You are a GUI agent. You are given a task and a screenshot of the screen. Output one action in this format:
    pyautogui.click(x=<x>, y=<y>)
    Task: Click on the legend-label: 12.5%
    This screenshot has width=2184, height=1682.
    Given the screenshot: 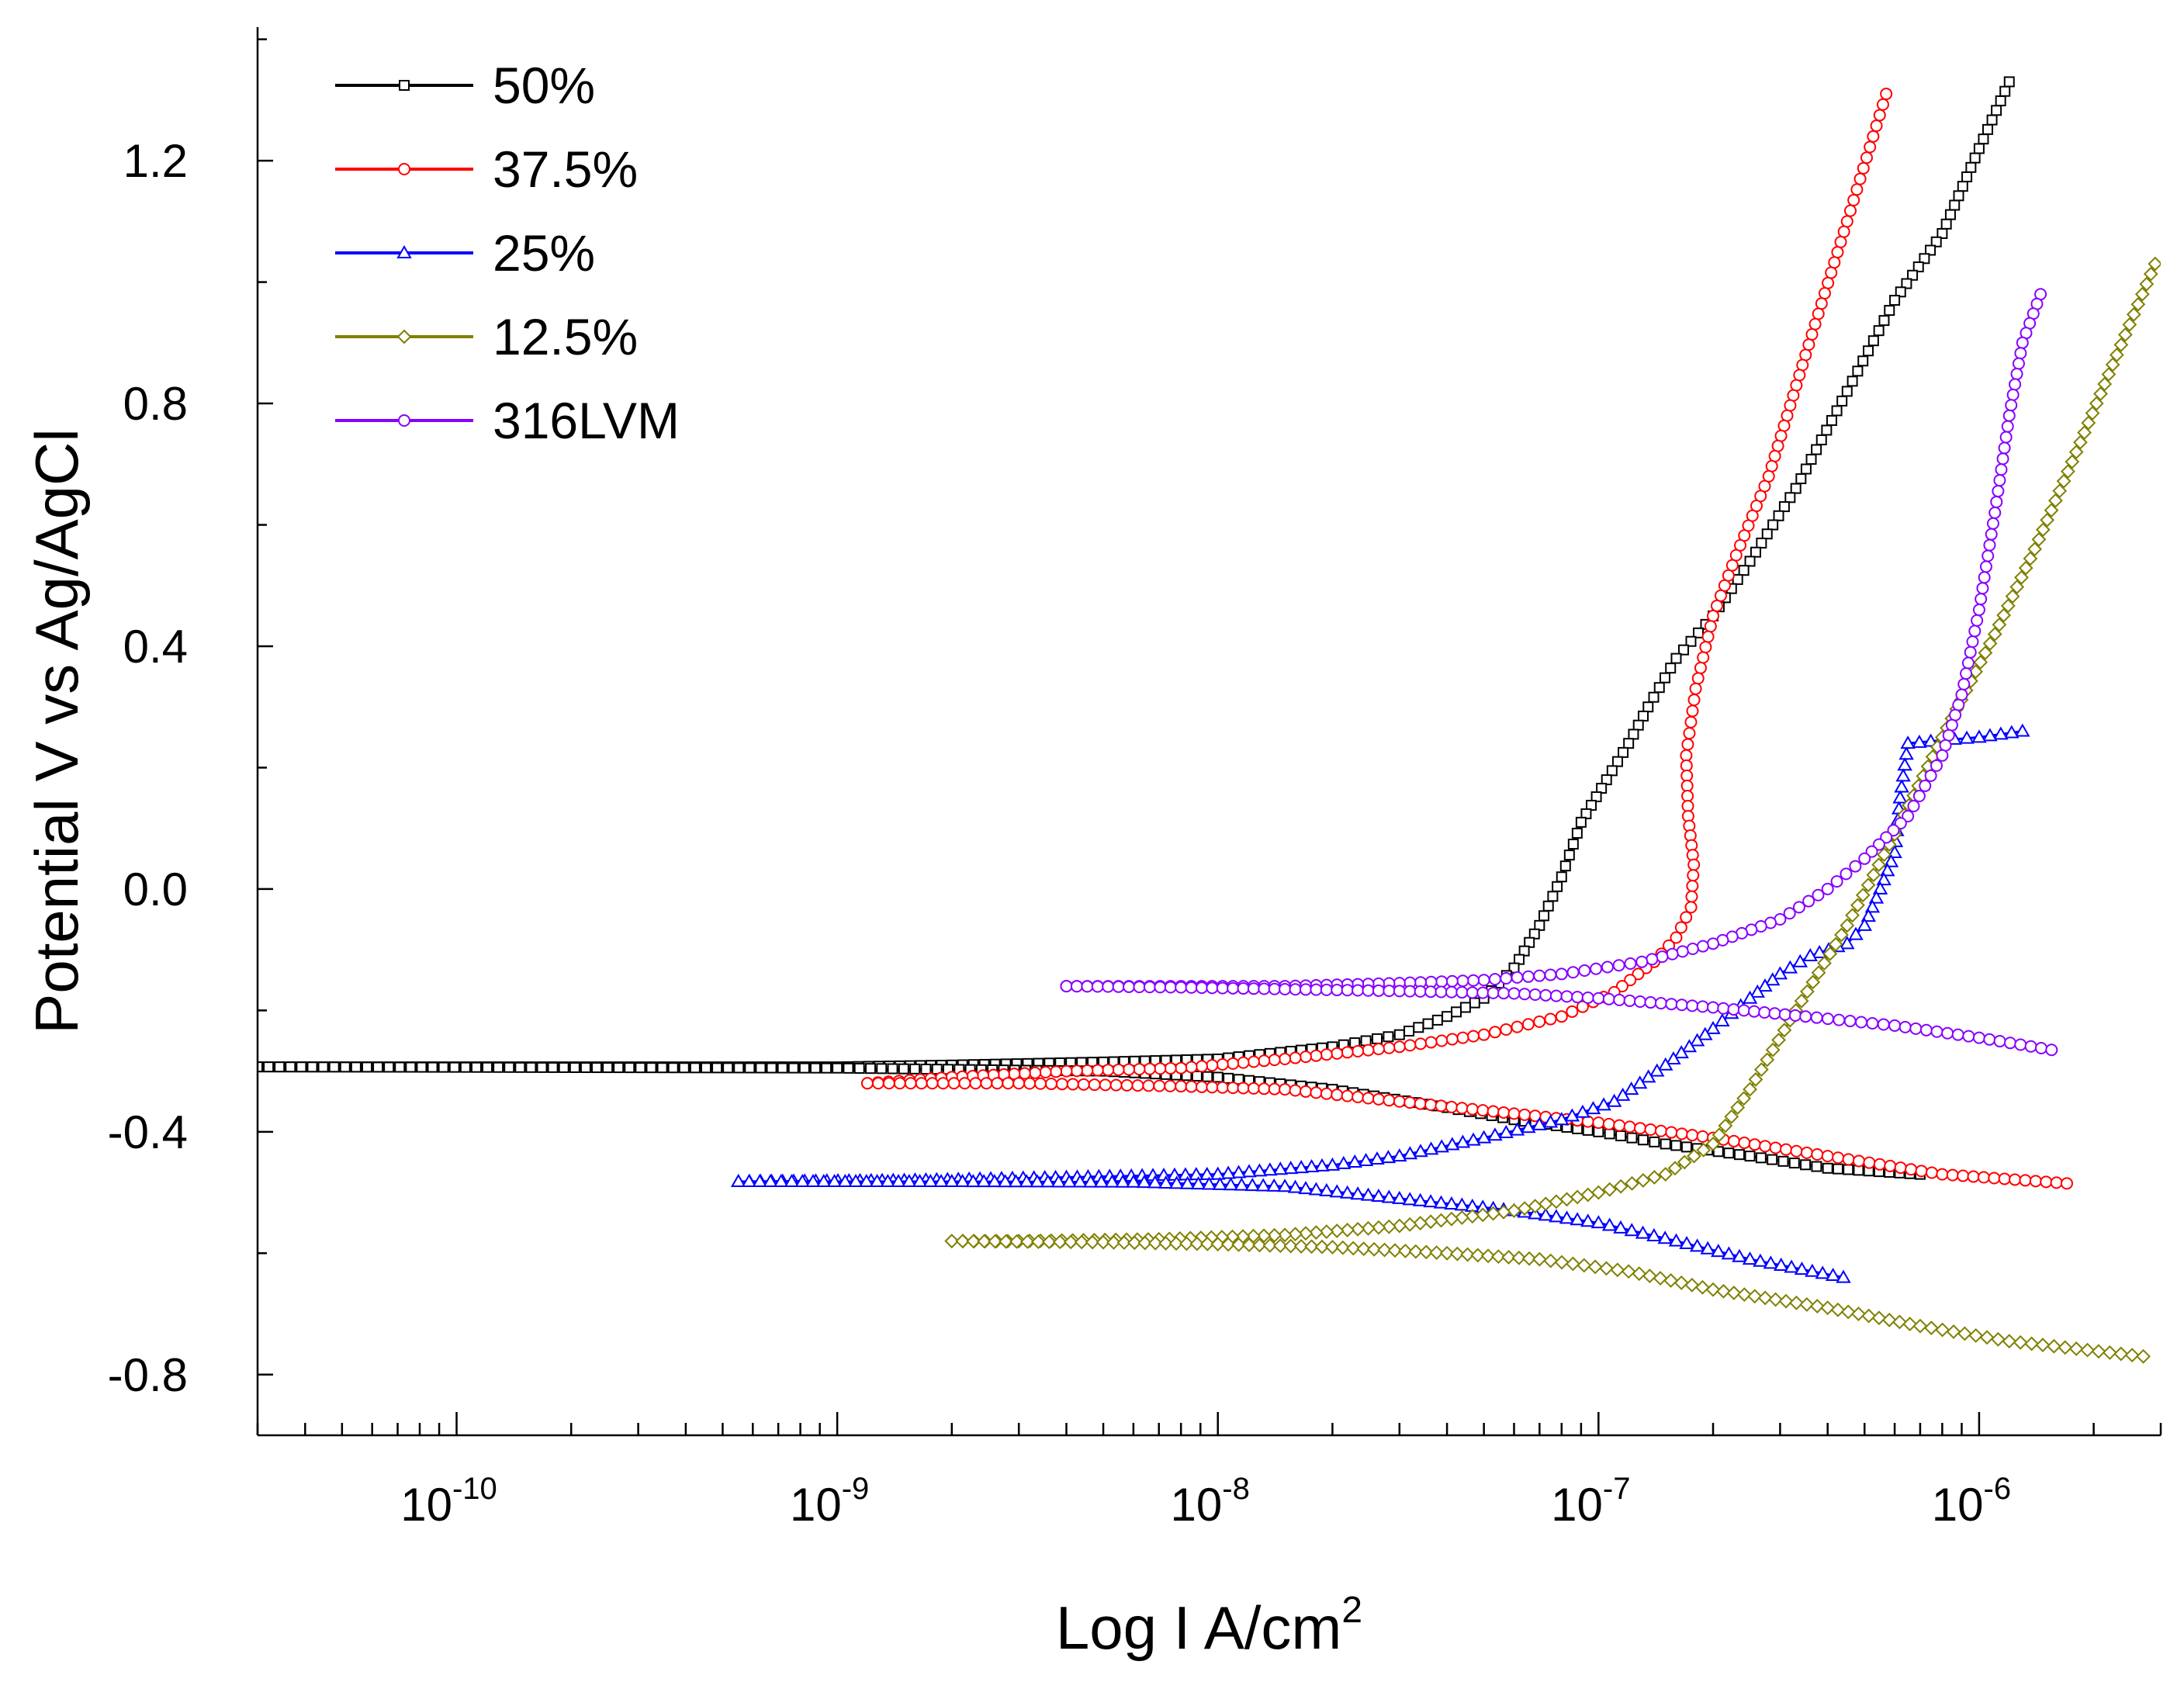 What is the action you would take?
    pyautogui.click(x=566, y=336)
    